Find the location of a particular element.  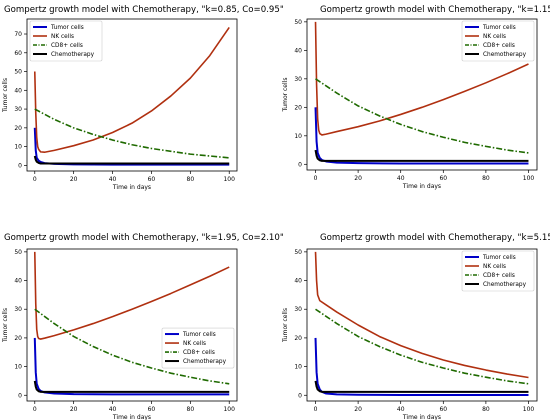

plot-area is located at coordinates (132, 325).